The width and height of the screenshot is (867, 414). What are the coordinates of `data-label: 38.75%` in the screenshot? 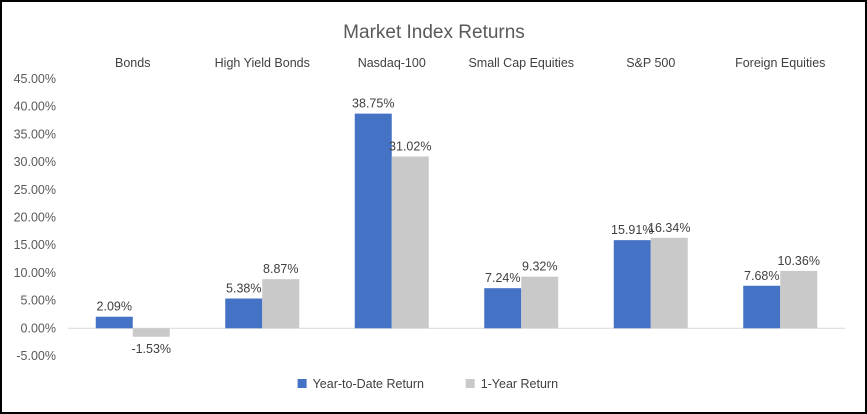 It's located at (373, 104).